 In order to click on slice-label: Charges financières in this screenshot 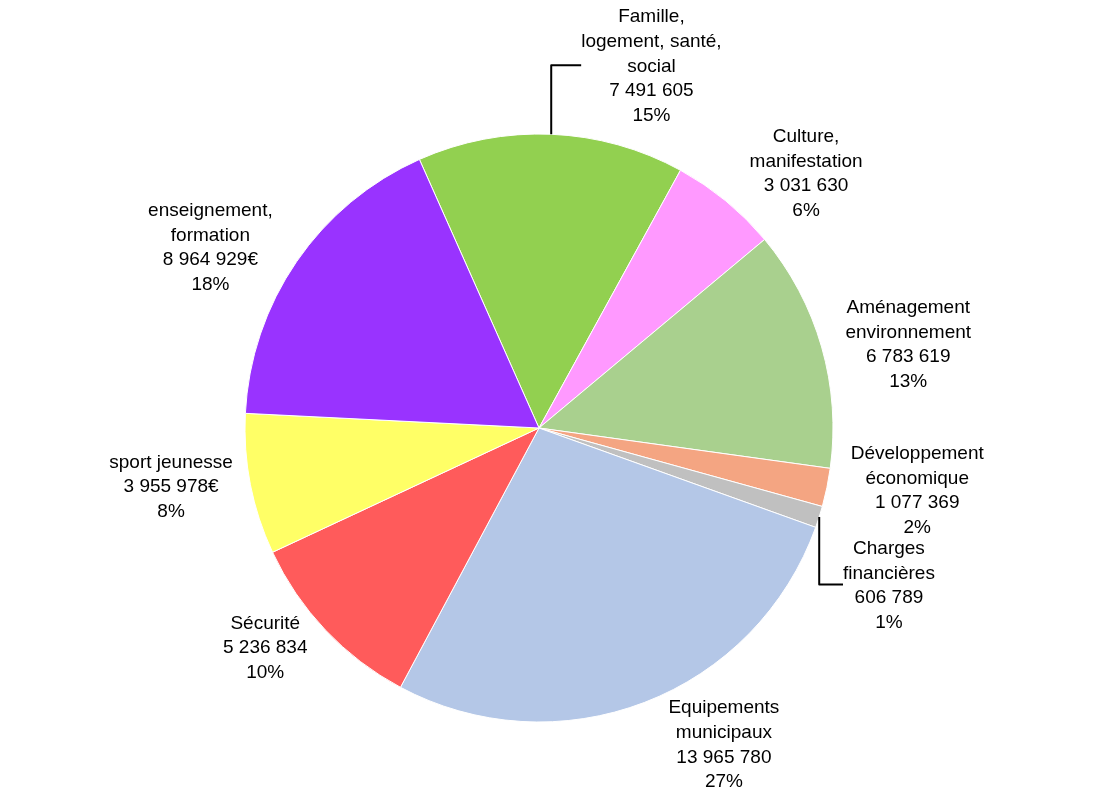, I will do `click(888, 560)`.